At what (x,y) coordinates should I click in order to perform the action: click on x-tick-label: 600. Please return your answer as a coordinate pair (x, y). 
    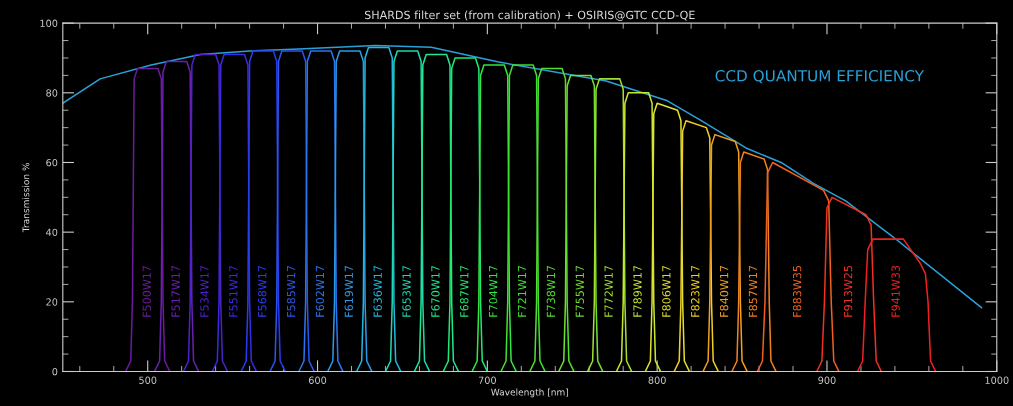
    Looking at the image, I should click on (317, 380).